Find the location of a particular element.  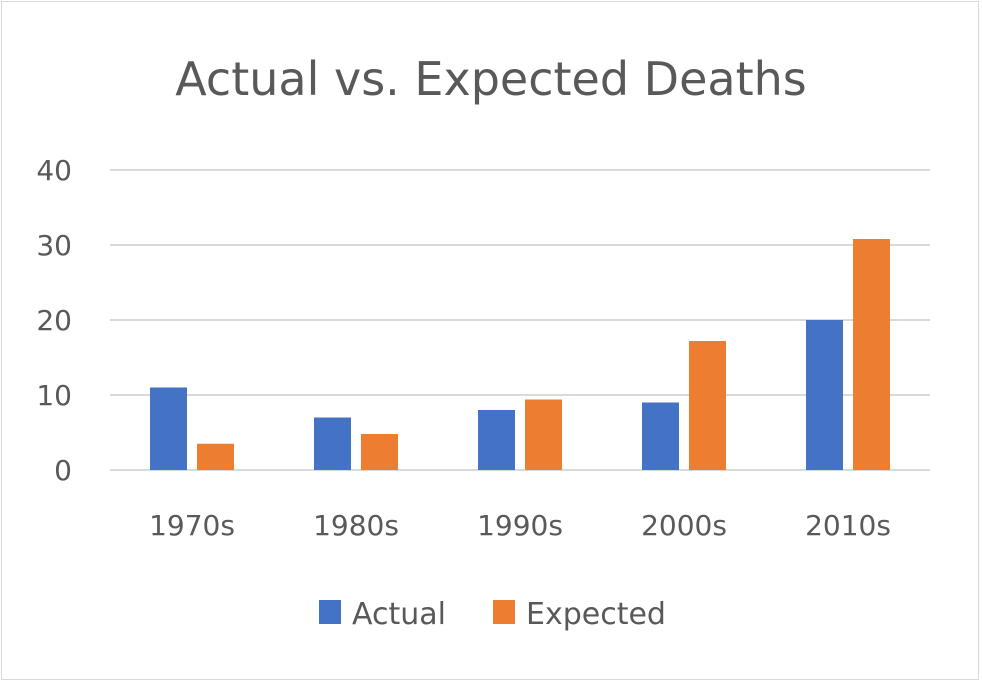

y-tick-label: 0 is located at coordinates (63, 470).